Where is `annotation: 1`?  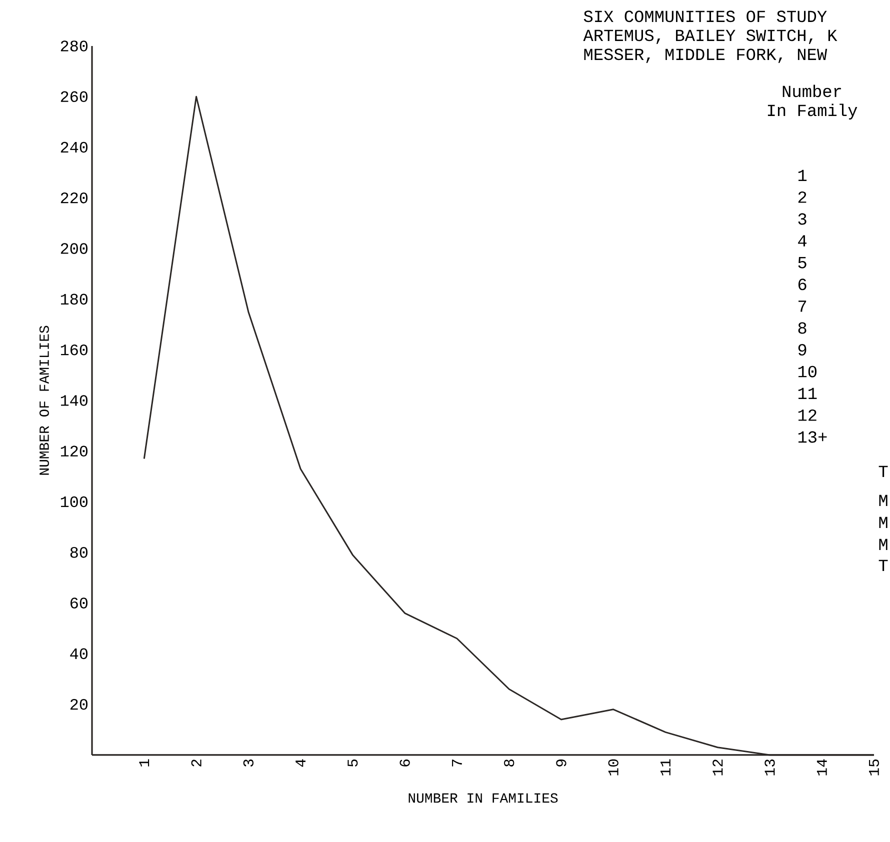 annotation: 1 is located at coordinates (802, 175).